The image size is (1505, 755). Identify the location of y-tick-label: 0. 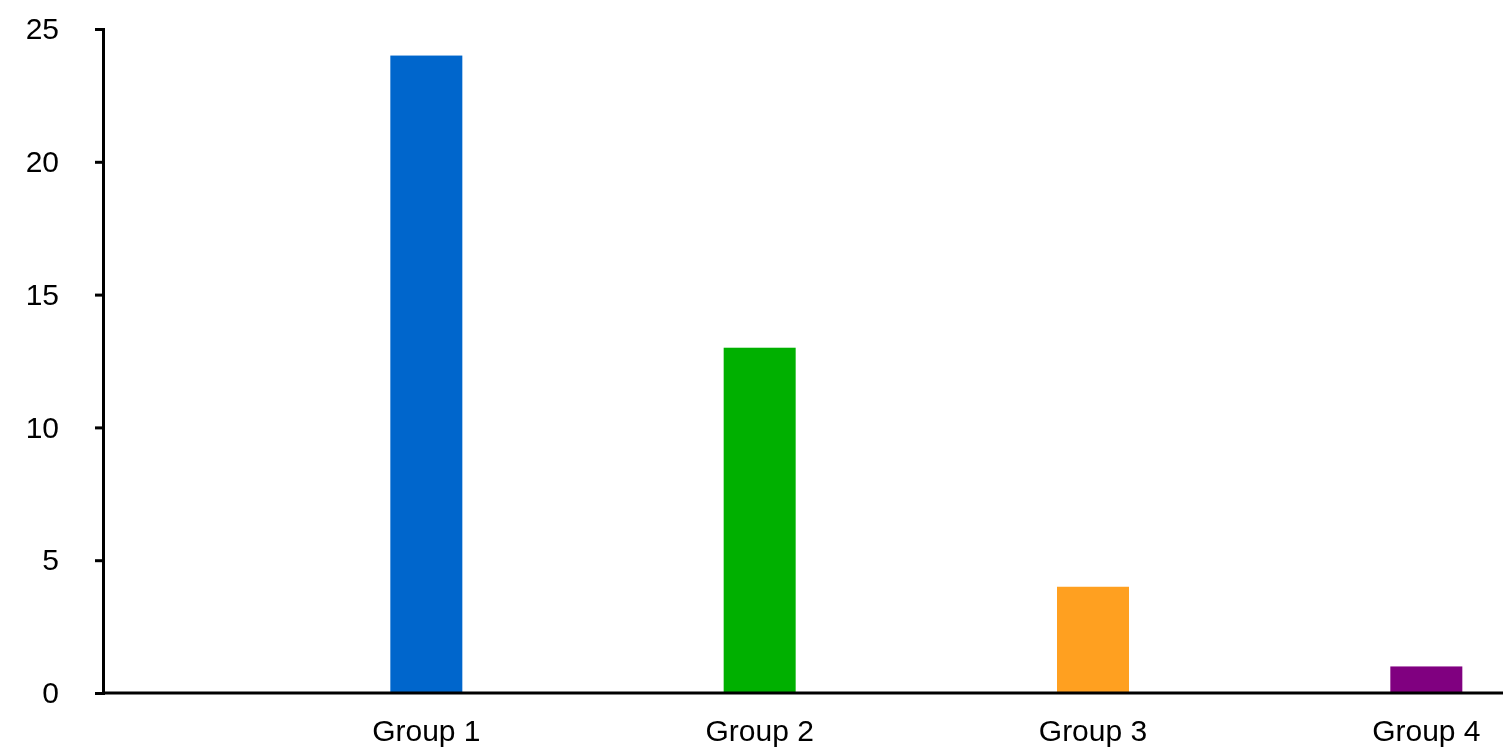
(50, 693).